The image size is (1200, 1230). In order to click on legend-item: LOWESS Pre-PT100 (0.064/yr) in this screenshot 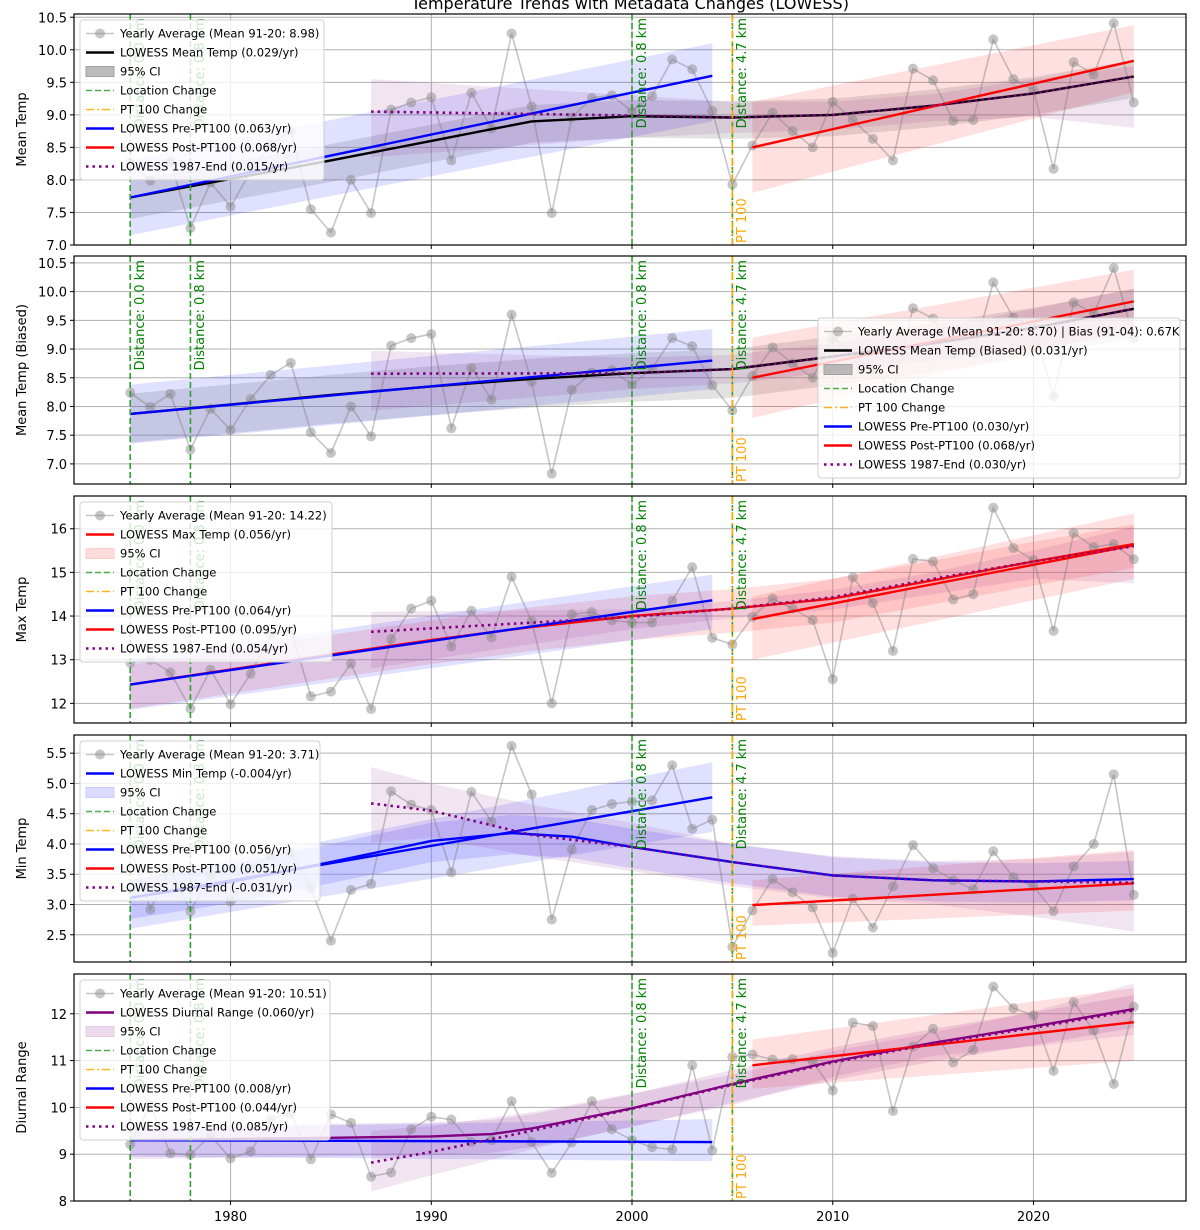, I will do `click(188, 611)`.